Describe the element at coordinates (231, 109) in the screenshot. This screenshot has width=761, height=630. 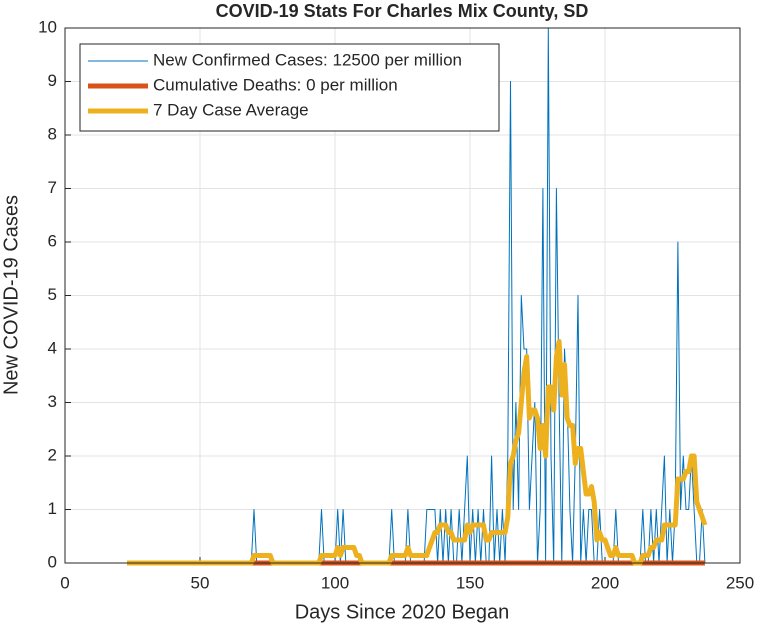
I see `legend-label: 7 Day Case Average` at that location.